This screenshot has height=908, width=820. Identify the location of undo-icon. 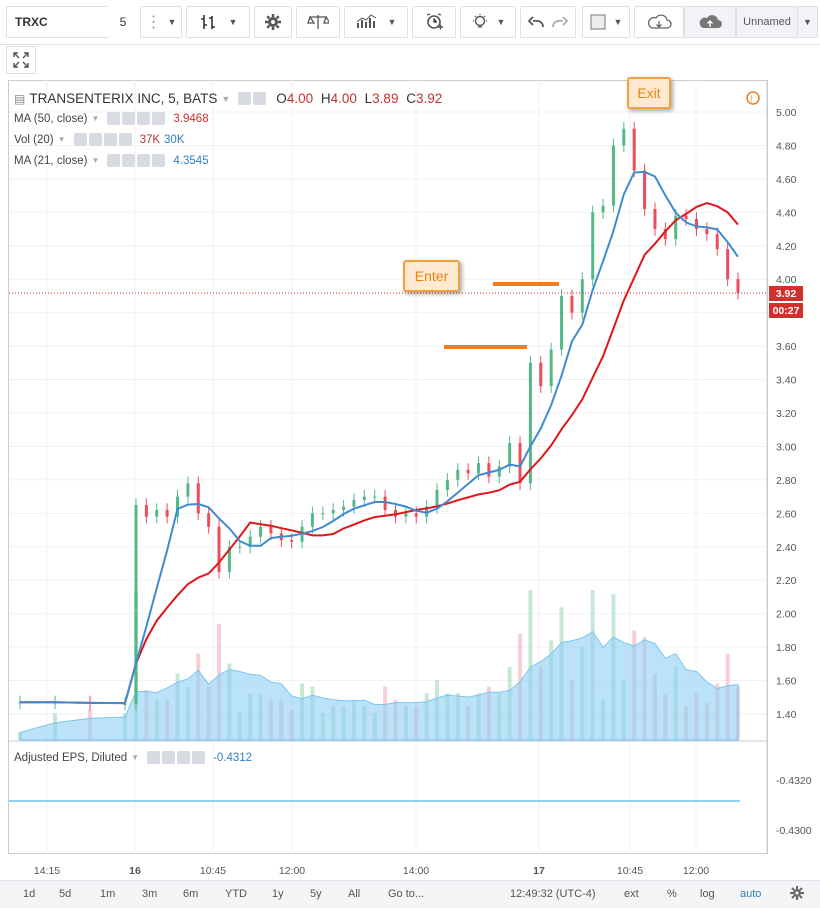
(536, 22).